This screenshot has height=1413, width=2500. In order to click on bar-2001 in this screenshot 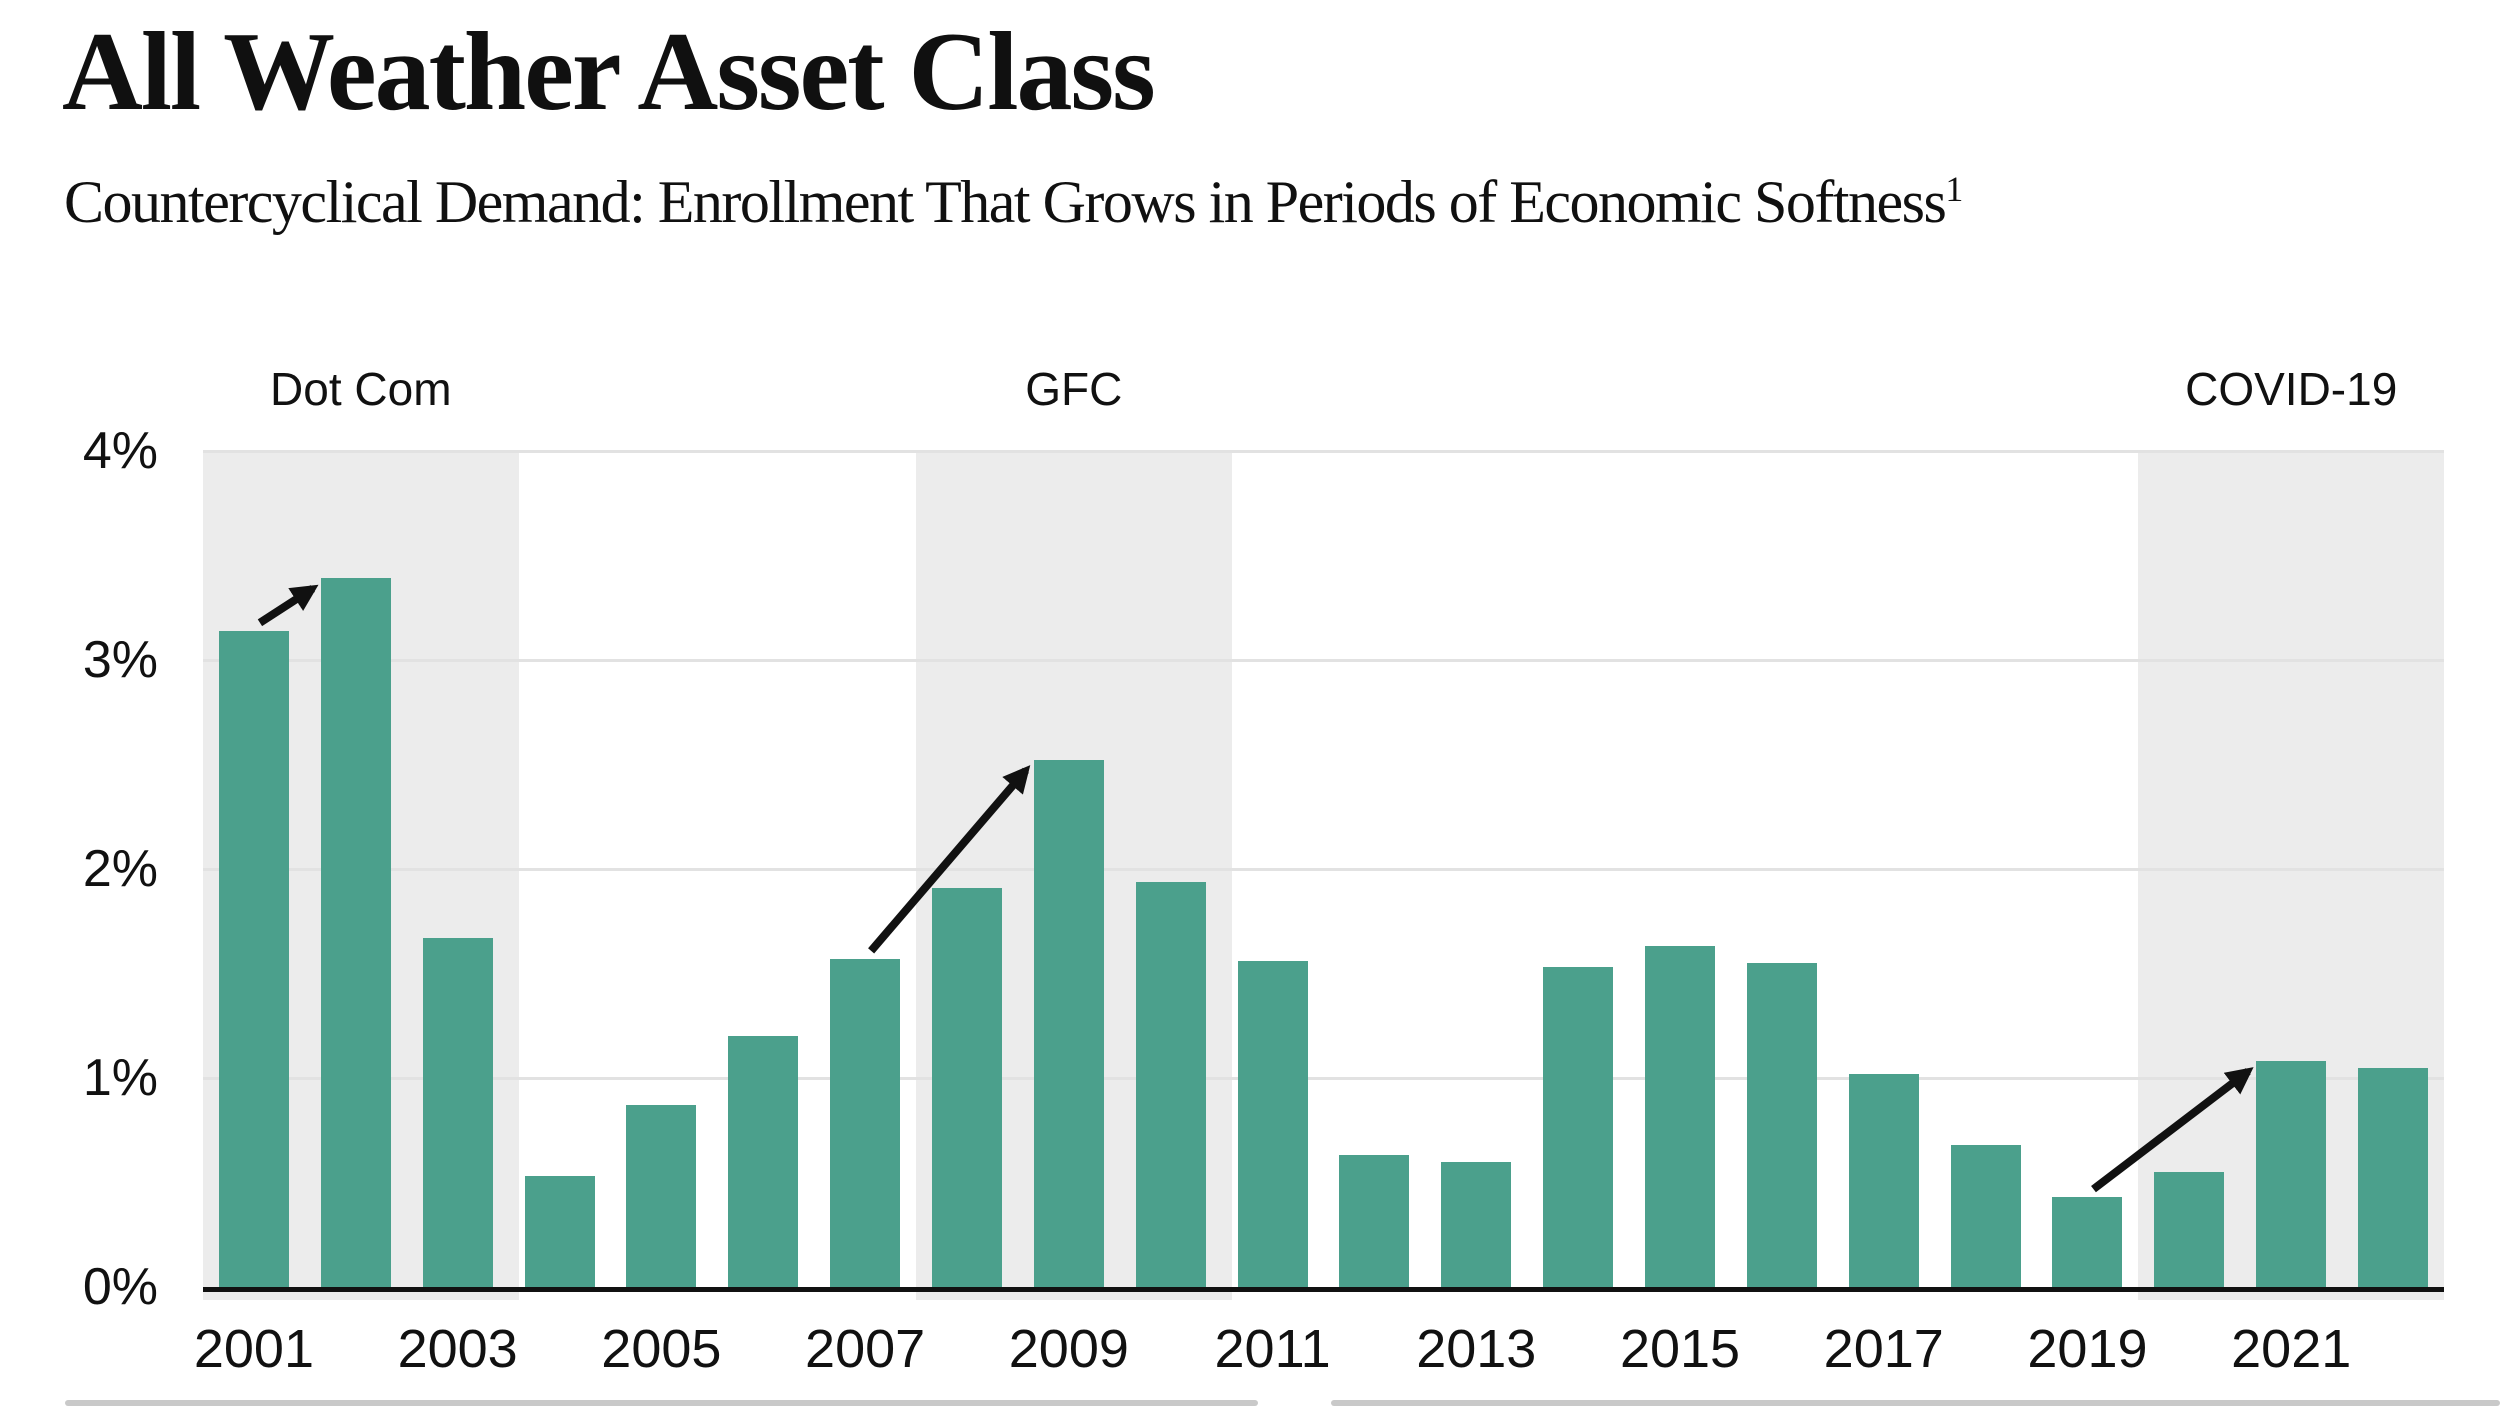, I will do `click(253, 958)`.